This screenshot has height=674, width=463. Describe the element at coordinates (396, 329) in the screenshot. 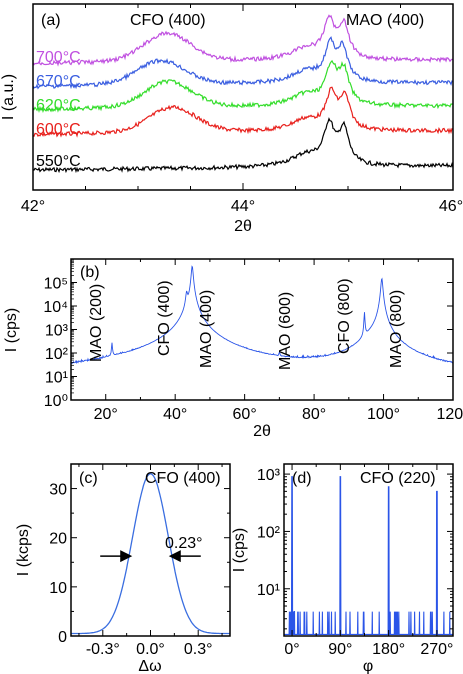

I see `panel-b-peak-label: MAO (800)` at that location.